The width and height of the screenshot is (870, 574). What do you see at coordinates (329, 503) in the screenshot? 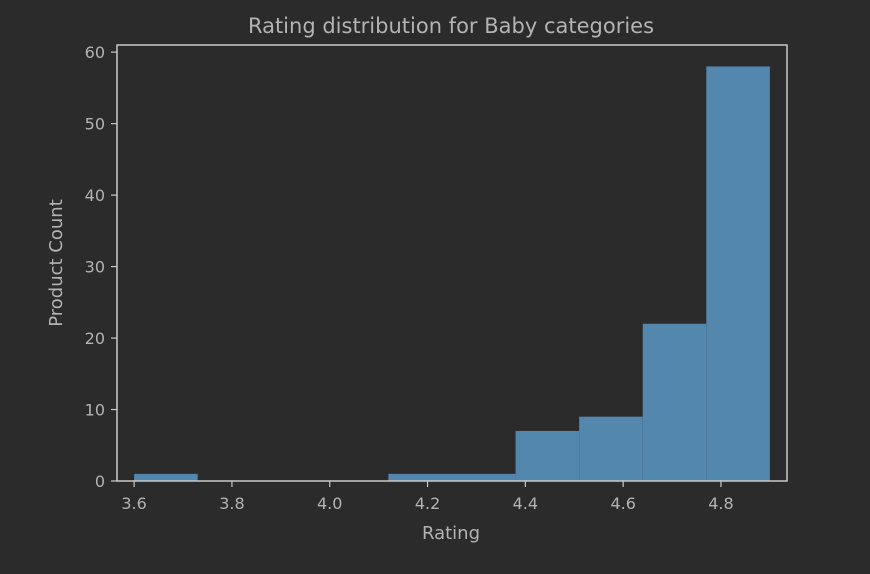
I see `x-tick-label: 4.0` at bounding box center [329, 503].